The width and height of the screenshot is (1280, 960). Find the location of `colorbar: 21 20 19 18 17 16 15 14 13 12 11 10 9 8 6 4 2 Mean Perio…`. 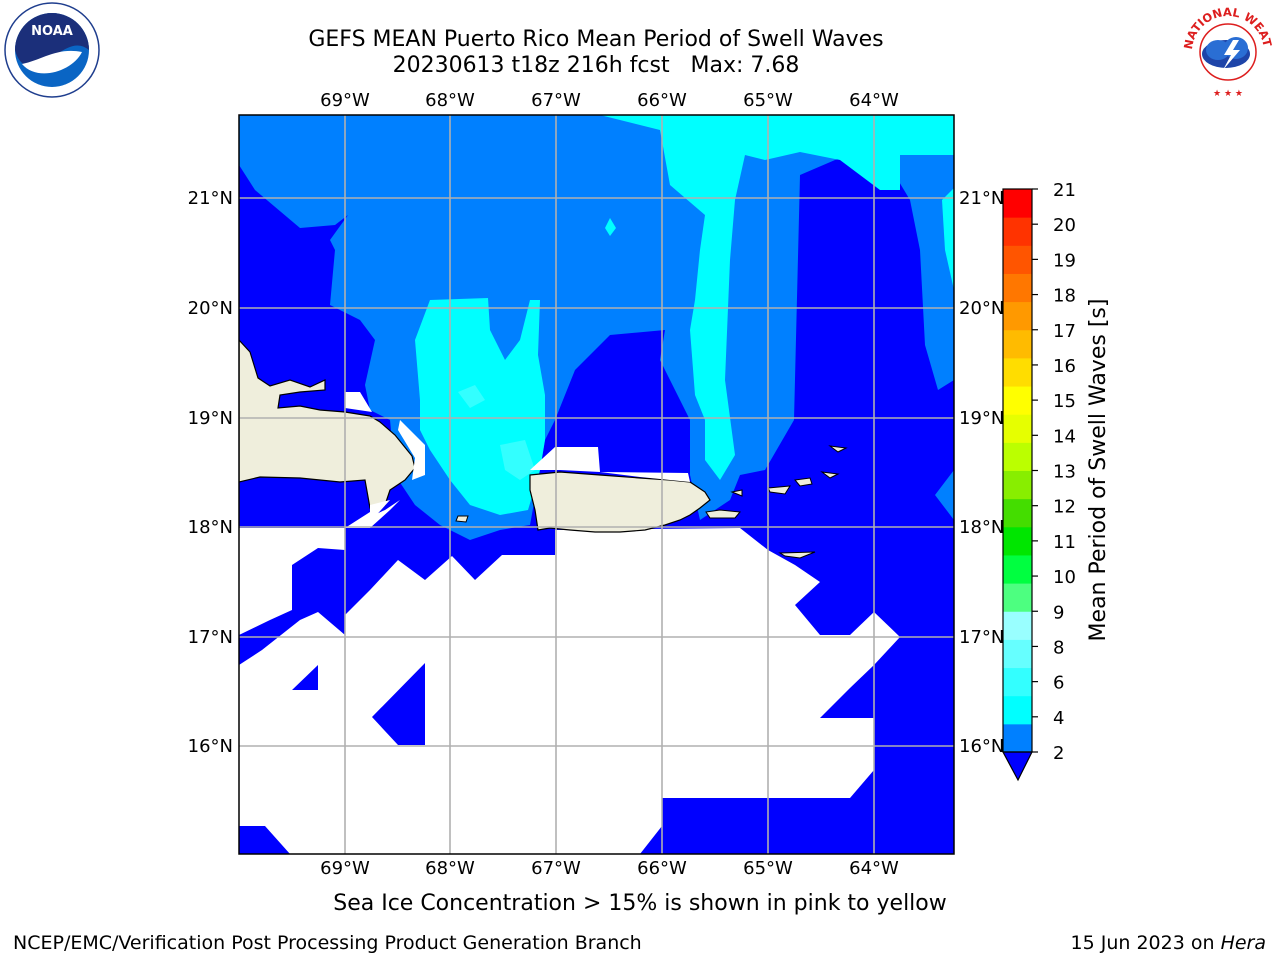

colorbar: 21 20 19 18 17 16 15 14 13 12 11 10 9 8 6 4 2 Mean Perio… is located at coordinates (1056, 481).